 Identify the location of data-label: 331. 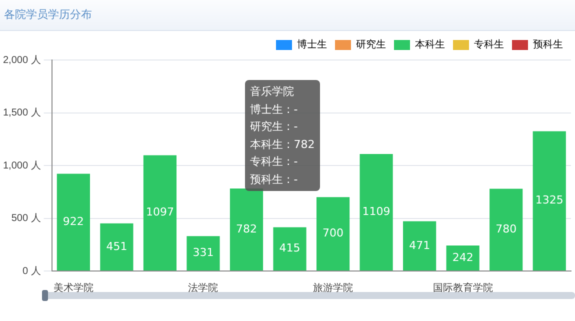
(203, 253).